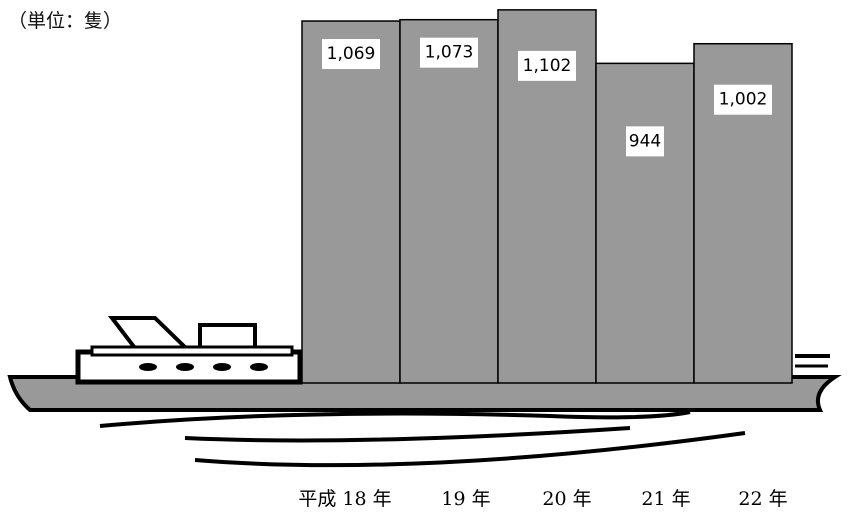 The width and height of the screenshot is (863, 517). What do you see at coordinates (566, 499) in the screenshot?
I see `category-label-3: 20 年` at bounding box center [566, 499].